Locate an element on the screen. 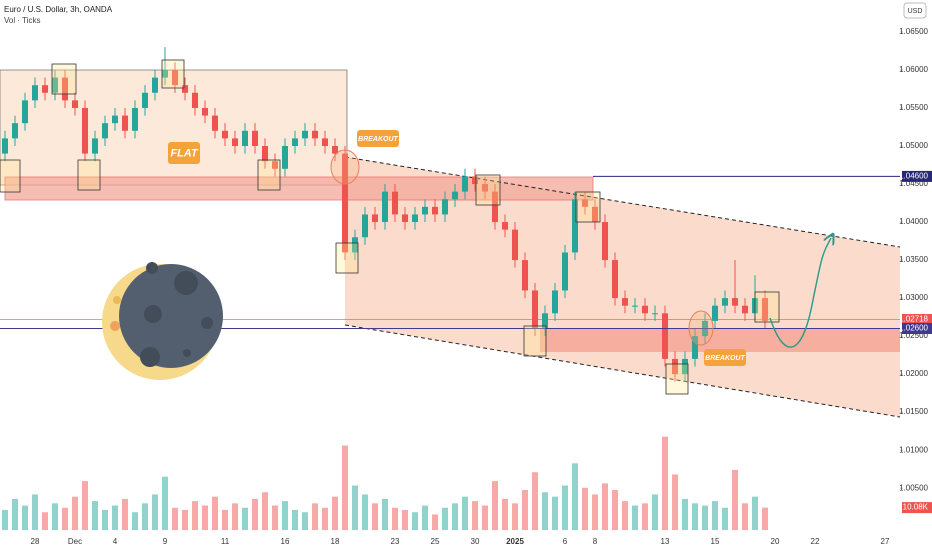 The image size is (932, 550). breakout-label: BREAKOUT is located at coordinates (725, 358).